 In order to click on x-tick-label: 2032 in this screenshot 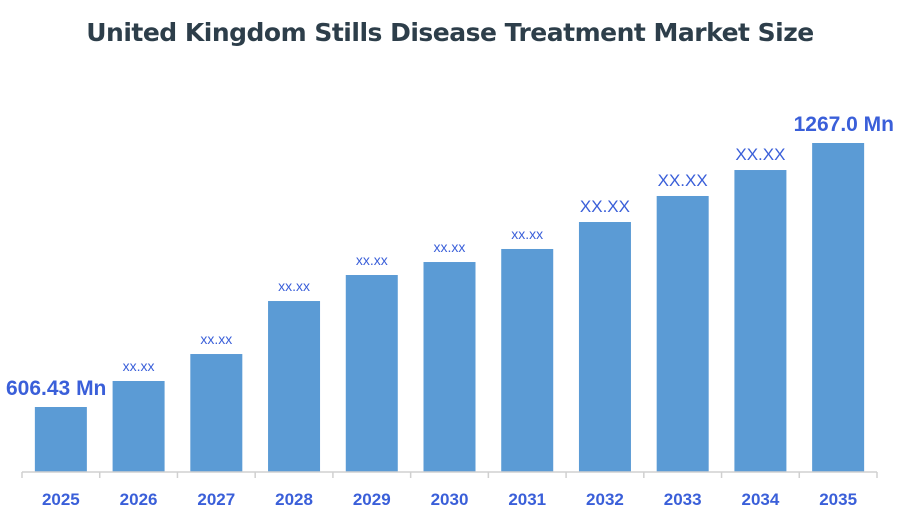, I will do `click(605, 499)`.